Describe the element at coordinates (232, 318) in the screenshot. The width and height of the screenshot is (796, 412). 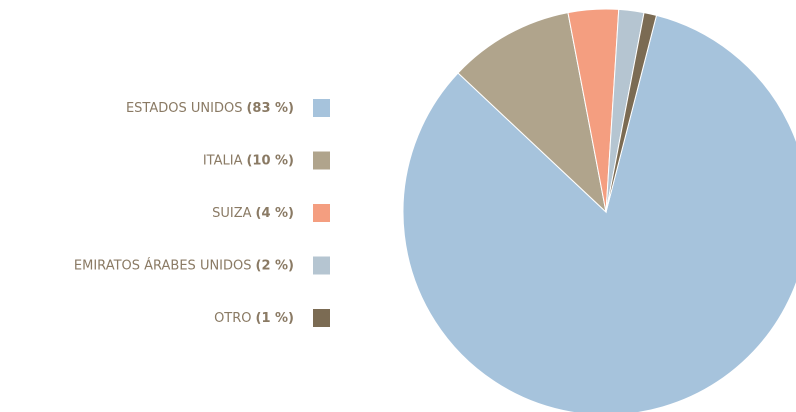
I see `legend-name: OTRO` at that location.